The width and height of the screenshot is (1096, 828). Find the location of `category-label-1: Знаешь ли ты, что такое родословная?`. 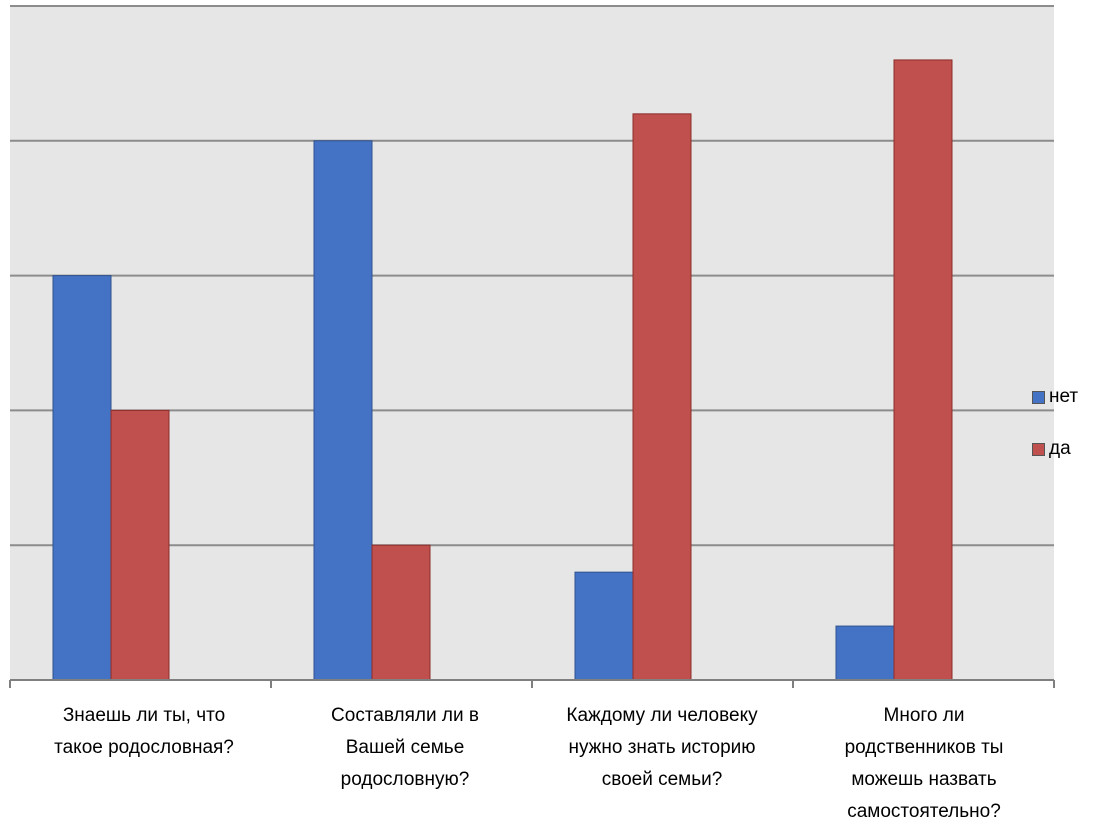

category-label-1: Знаешь ли ты, что такое родословная? is located at coordinates (144, 731).